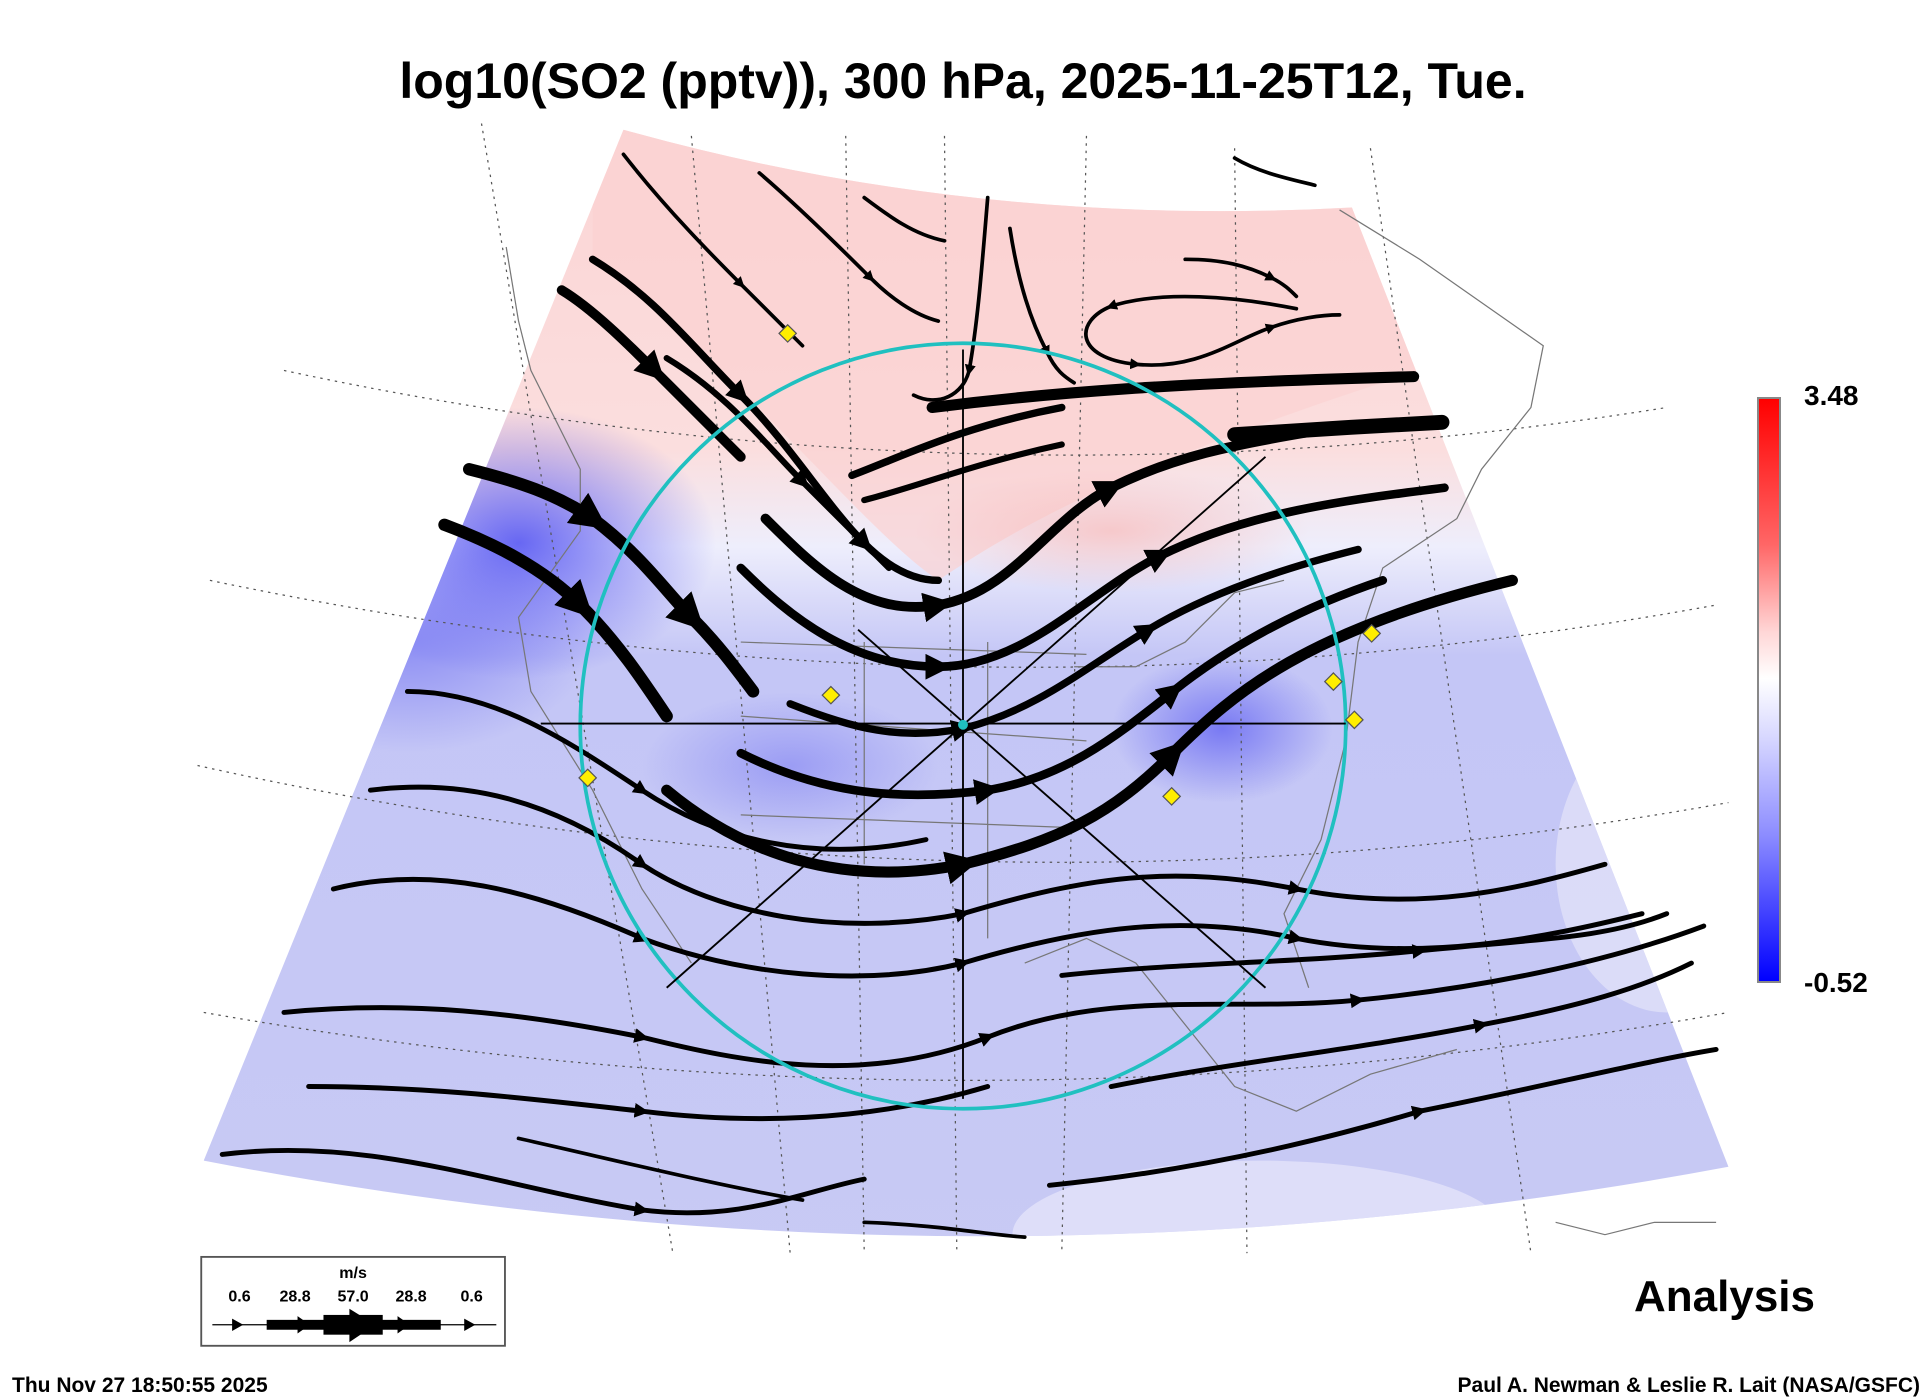  I want to click on wind-legend-unit: m/s, so click(353, 1273).